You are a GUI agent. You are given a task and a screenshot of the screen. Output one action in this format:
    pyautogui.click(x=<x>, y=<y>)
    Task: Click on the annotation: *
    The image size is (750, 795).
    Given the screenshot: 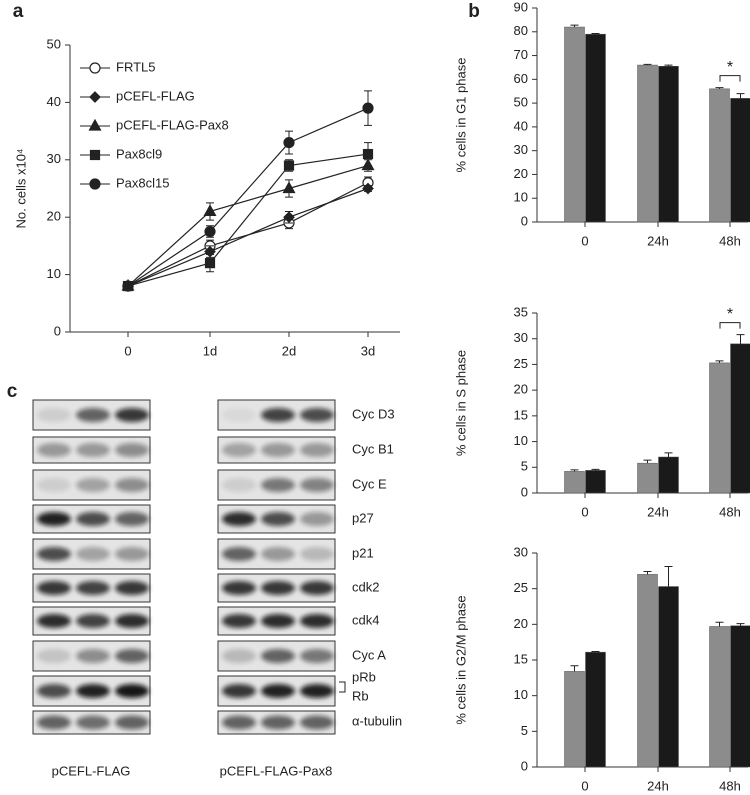 What is the action you would take?
    pyautogui.click(x=730, y=314)
    